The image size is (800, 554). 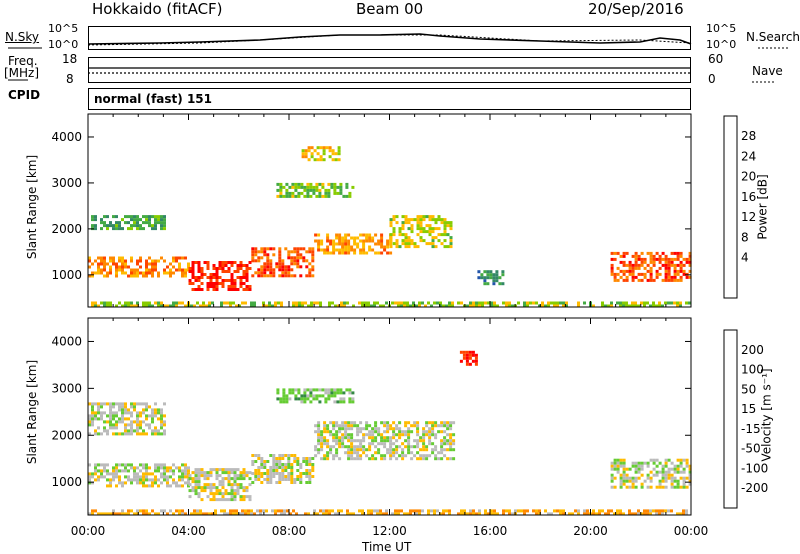 I want to click on power-scale-label: Power [dB], so click(x=762, y=207).